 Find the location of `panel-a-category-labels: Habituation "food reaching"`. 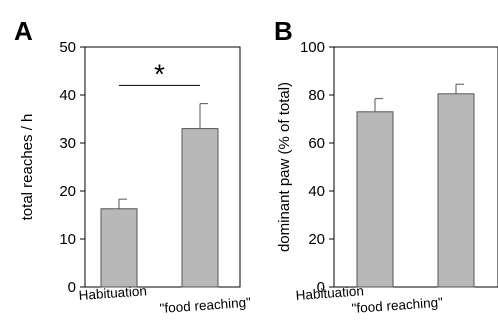

panel-a-category-labels: Habituation "food reaching" is located at coordinates (164, 299).